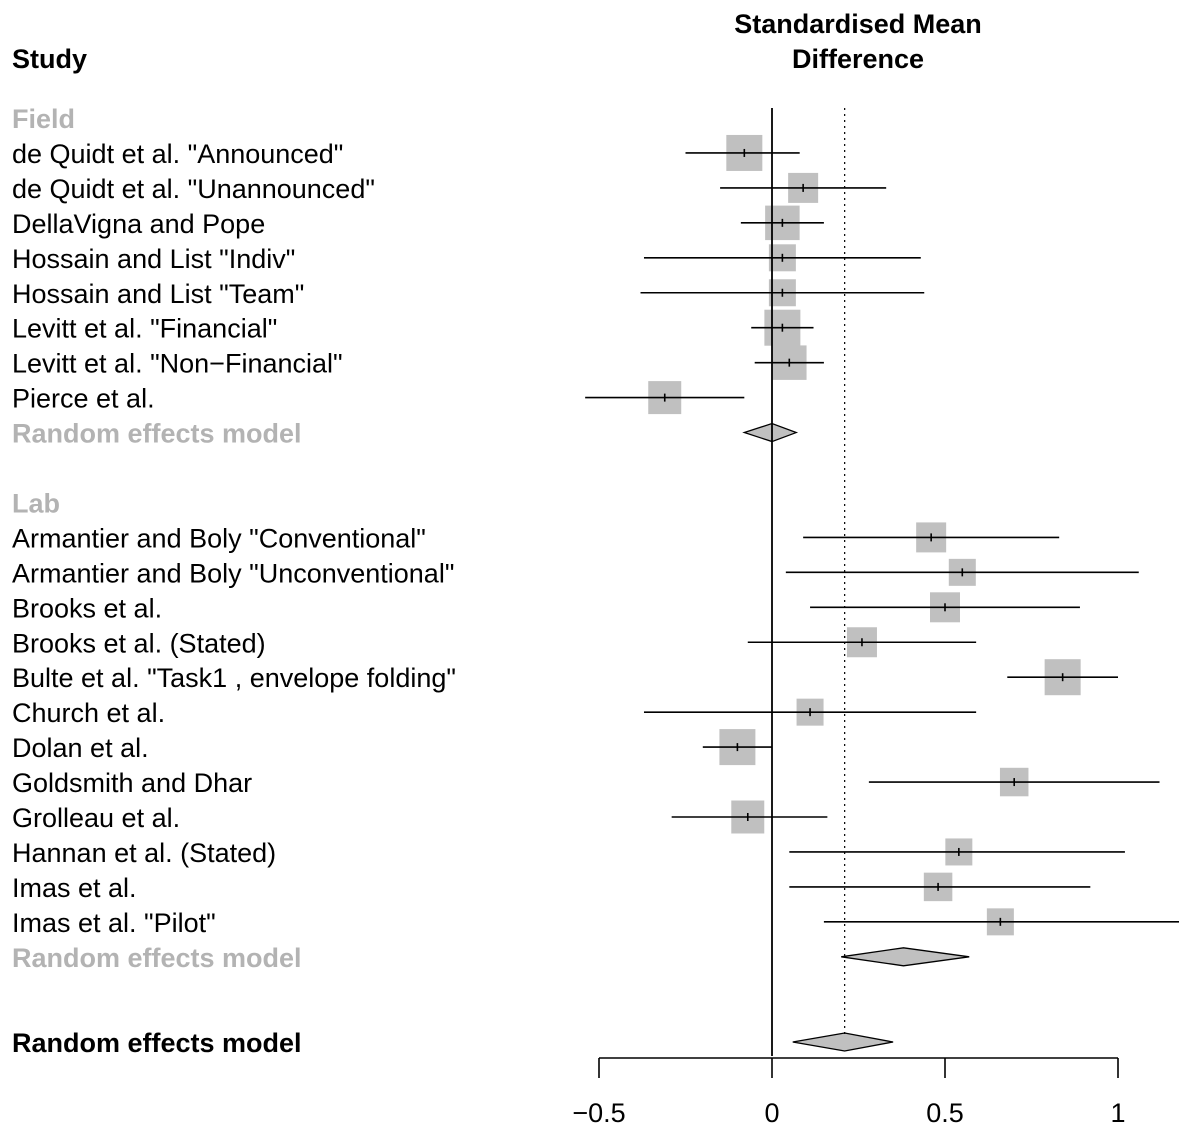 Image resolution: width=1179 pixels, height=1126 pixels. Describe the element at coordinates (144, 329) in the screenshot. I see `study-label: Levitt et al. "Financial"` at that location.